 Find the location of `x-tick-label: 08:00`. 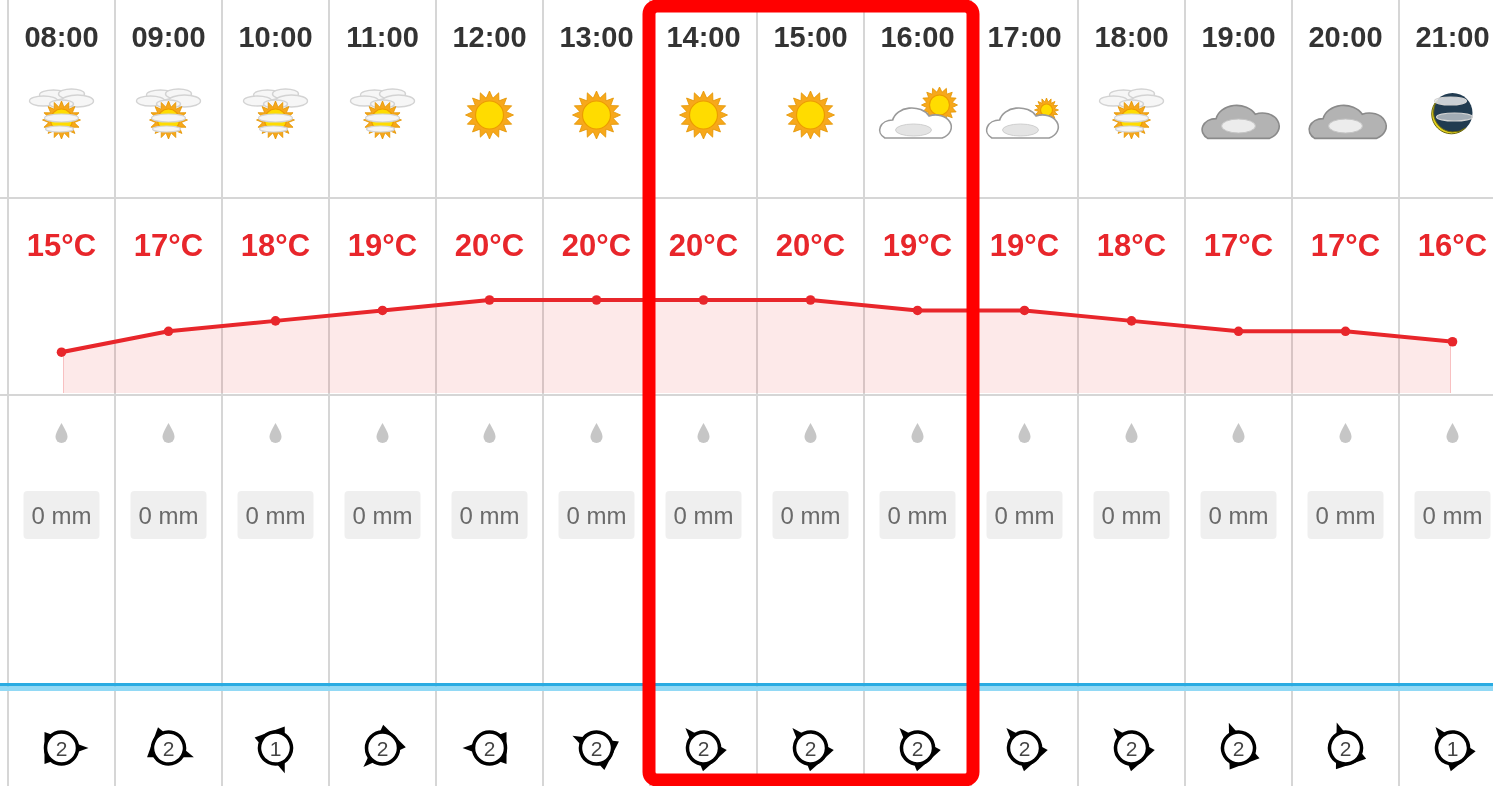

x-tick-label: 08:00 is located at coordinates (61, 37).